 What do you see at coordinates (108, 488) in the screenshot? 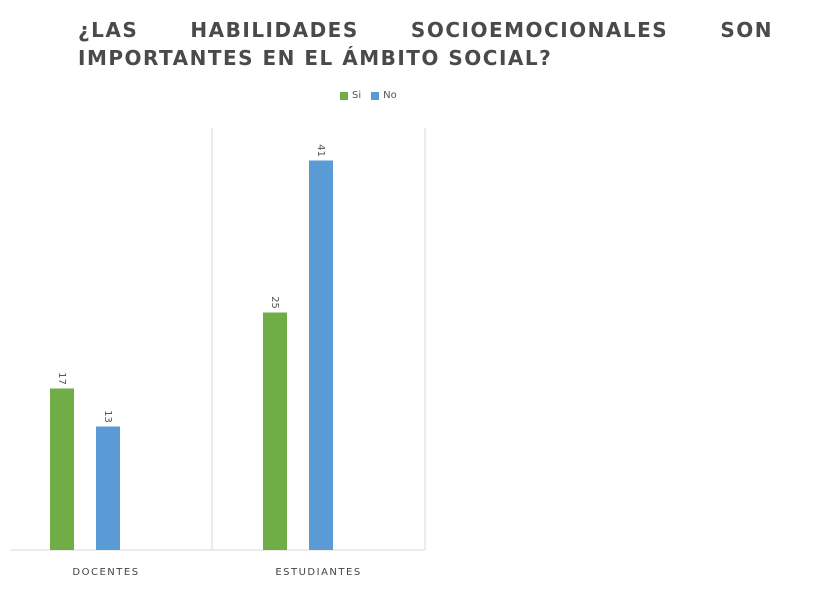
I see `bar-docentes-no` at bounding box center [108, 488].